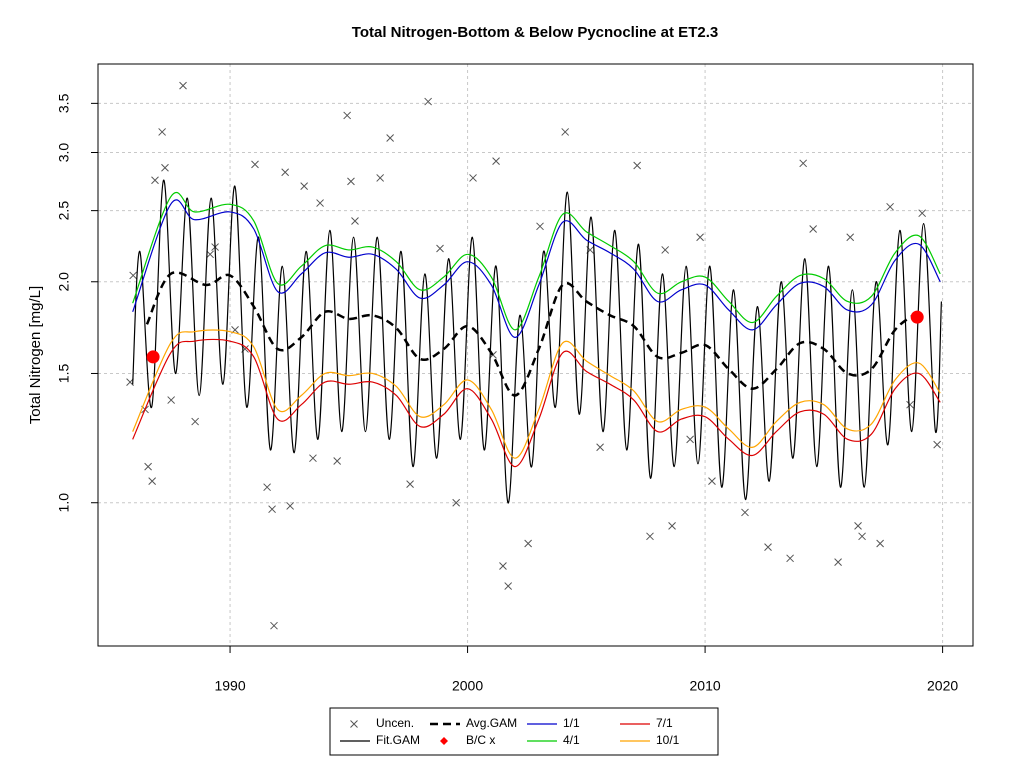 The height and width of the screenshot is (768, 1024). What do you see at coordinates (668, 740) in the screenshot?
I see `legend-label: 10/1` at bounding box center [668, 740].